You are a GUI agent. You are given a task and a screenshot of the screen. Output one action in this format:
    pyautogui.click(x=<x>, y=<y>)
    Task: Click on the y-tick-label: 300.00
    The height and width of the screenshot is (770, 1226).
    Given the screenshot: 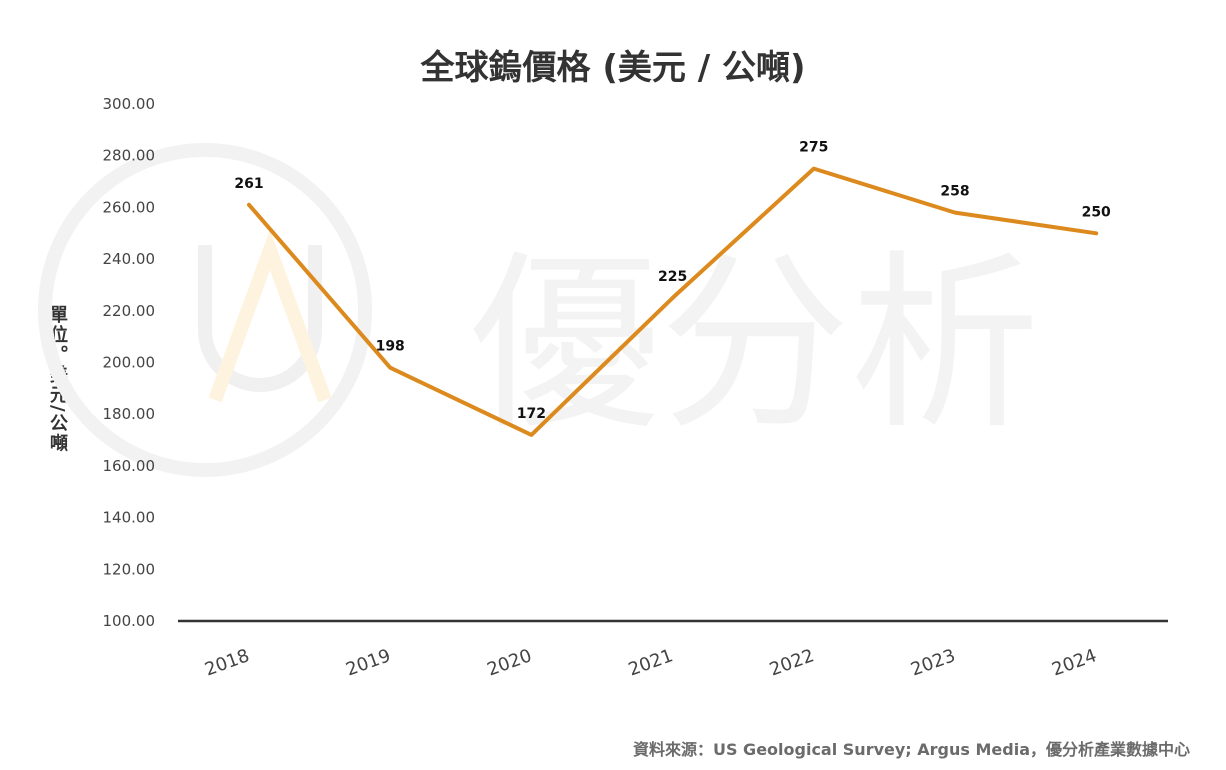 What is the action you would take?
    pyautogui.click(x=129, y=104)
    